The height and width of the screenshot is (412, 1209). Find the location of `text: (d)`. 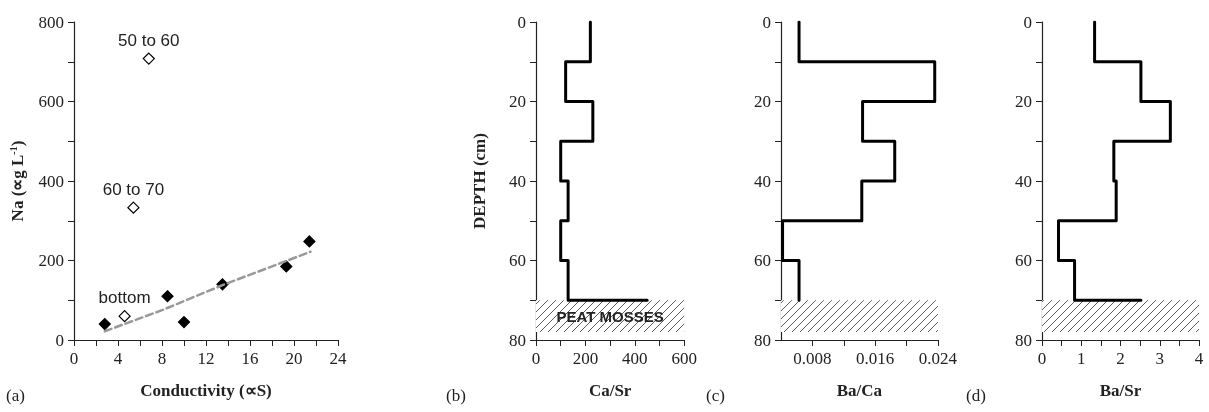

text: (d) is located at coordinates (976, 395).